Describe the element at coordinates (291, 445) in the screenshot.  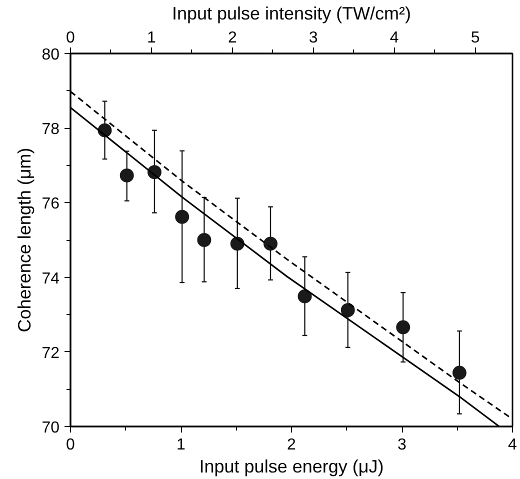
I see `x-tick-label: 2` at that location.